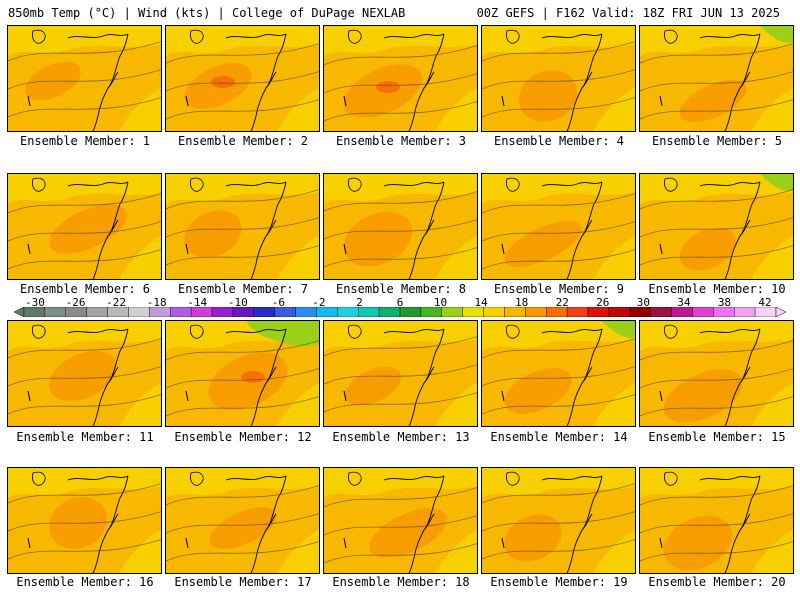  I want to click on colorbar-tick-label: -2, so click(319, 302).